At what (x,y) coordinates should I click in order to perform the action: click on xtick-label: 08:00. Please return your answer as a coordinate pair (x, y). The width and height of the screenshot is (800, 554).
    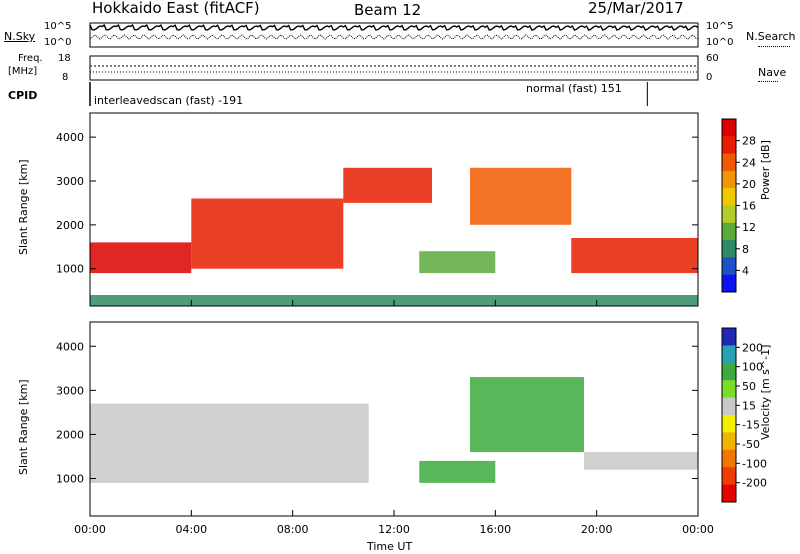
    Looking at the image, I should click on (293, 529).